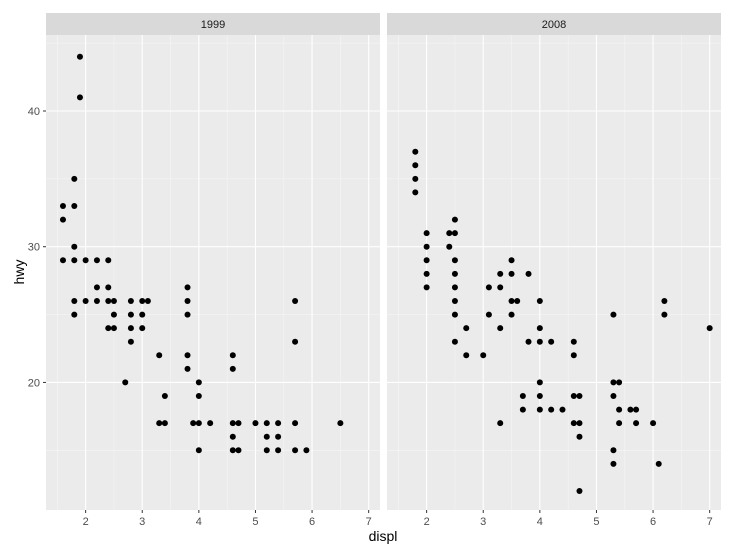 Image resolution: width=750 pixels, height=551 pixels. I want to click on x-tick-label: 7, so click(710, 522).